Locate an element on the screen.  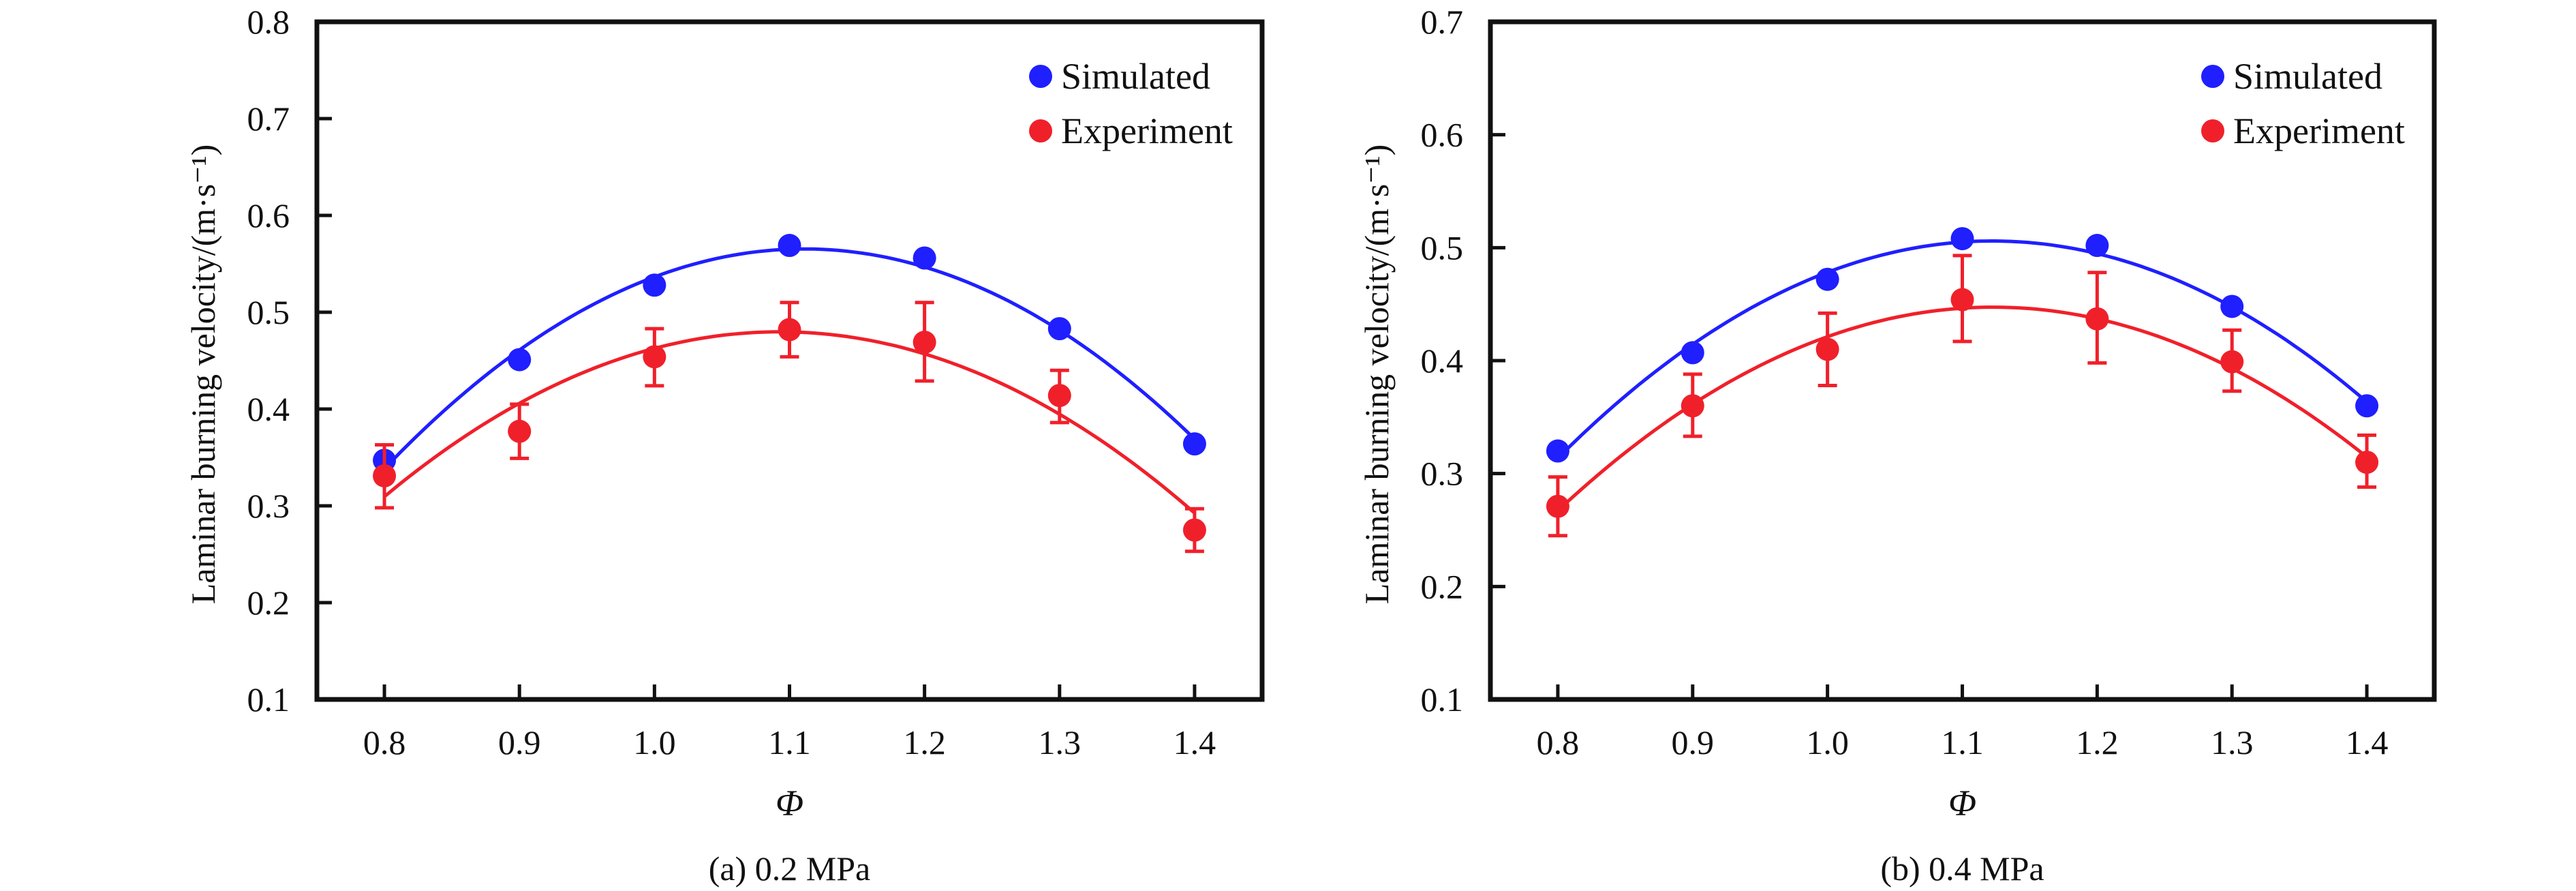
y-tick-label: 0.8 is located at coordinates (268, 22).